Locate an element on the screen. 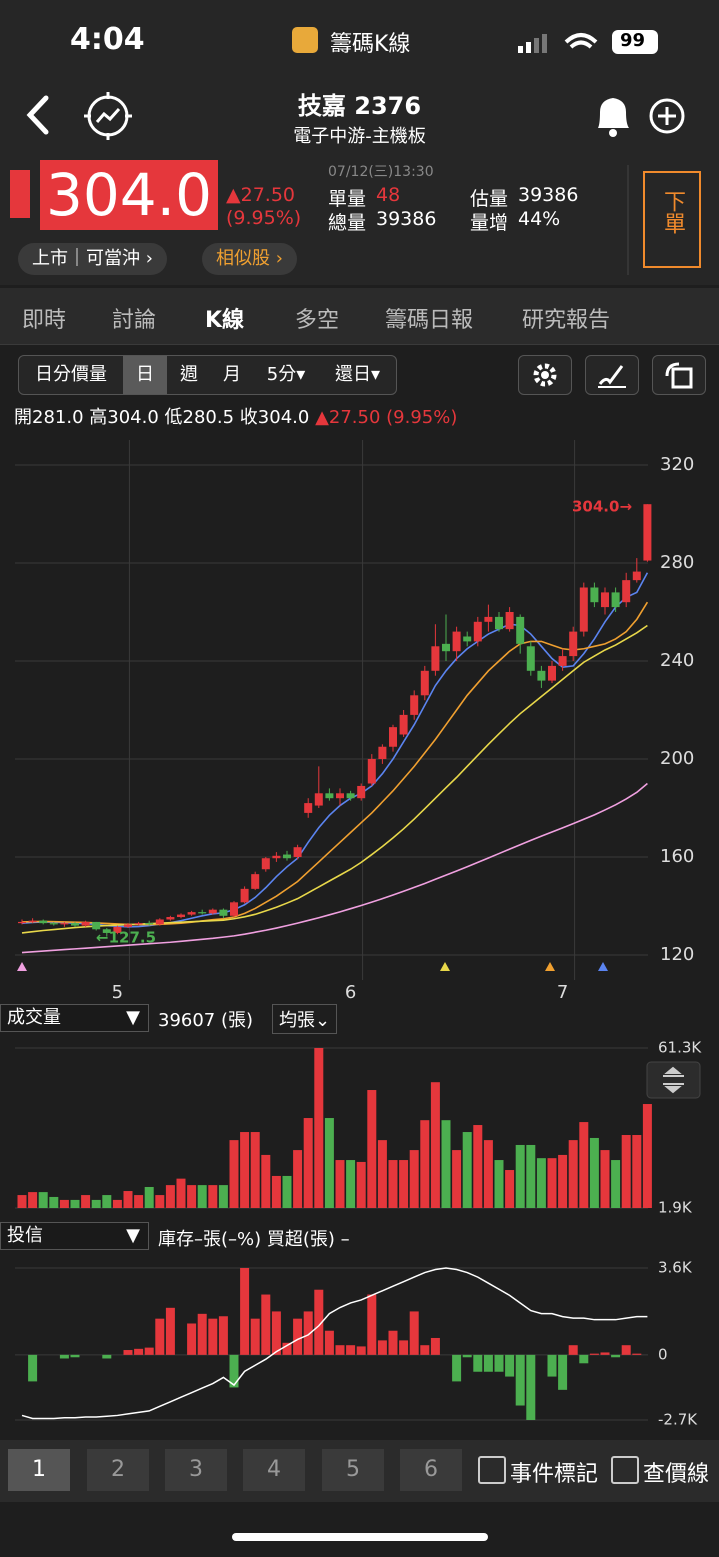 This screenshot has height=1557, width=719. home-indicator is located at coordinates (360, 1537).